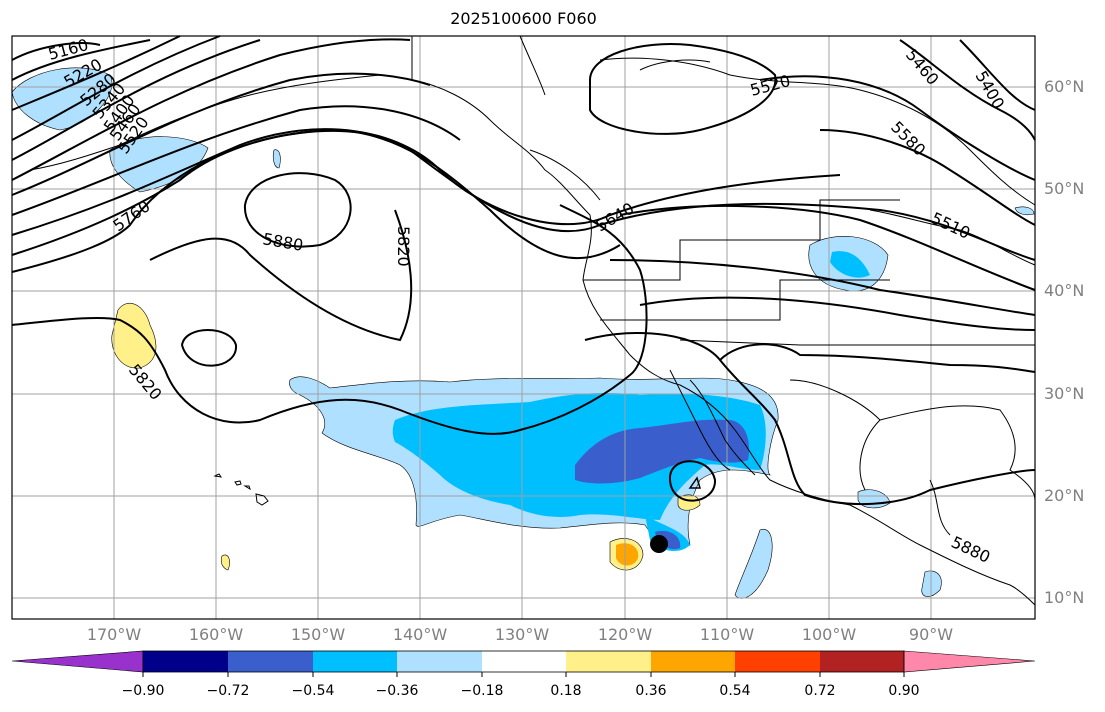  I want to click on marker-dot, so click(659, 544).